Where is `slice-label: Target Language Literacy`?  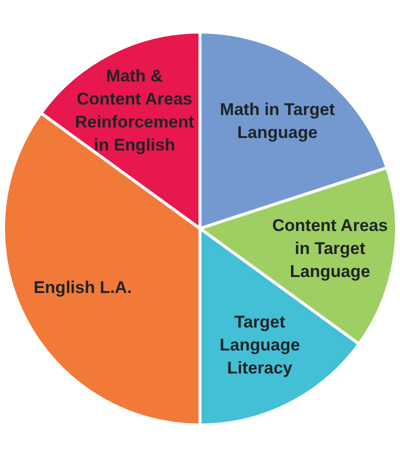
slice-label: Target Language Literacy is located at coordinates (260, 345).